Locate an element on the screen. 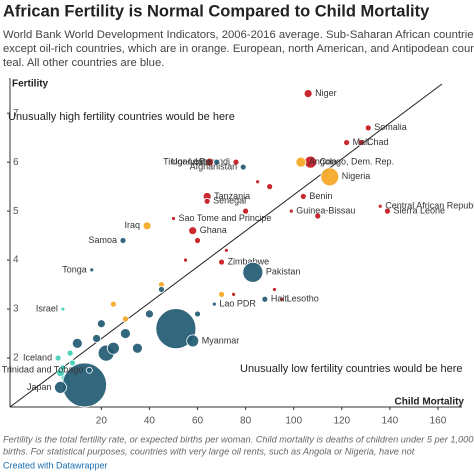 The height and width of the screenshot is (474, 474). point-label: Congo, Dem. Rep. is located at coordinates (357, 162).